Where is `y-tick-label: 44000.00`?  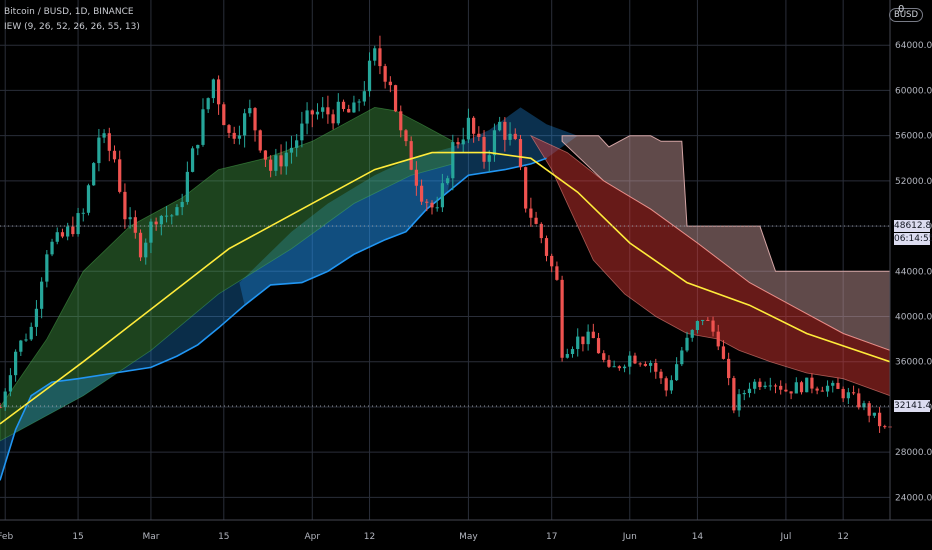
y-tick-label: 44000.00 is located at coordinates (913, 272).